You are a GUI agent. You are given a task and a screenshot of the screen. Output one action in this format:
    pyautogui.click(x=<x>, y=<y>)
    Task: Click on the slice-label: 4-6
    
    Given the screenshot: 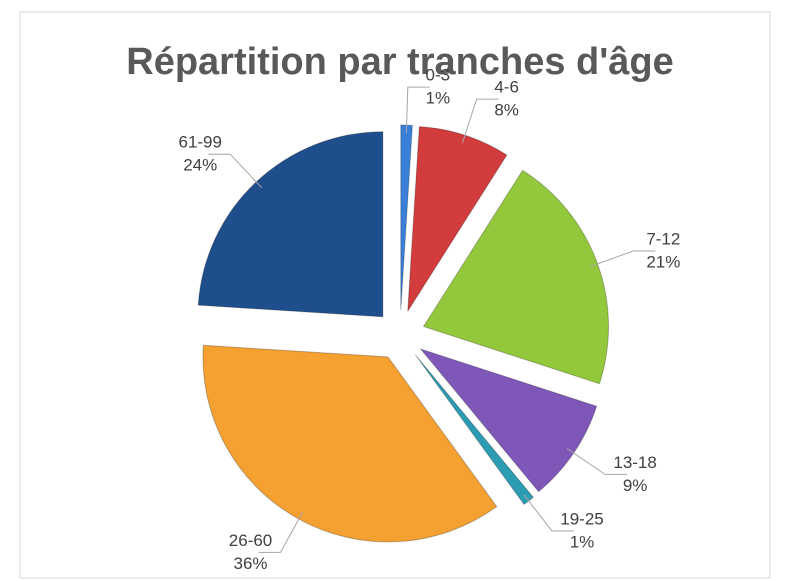 What is the action you would take?
    pyautogui.click(x=506, y=87)
    